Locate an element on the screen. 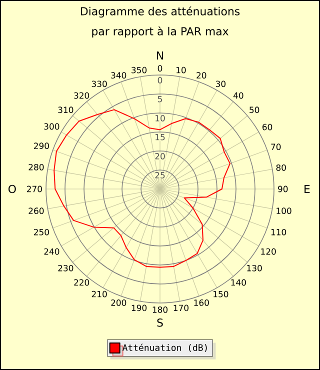 The width and height of the screenshot is (320, 370). legend-label: Atténuation (dB) is located at coordinates (164, 348).